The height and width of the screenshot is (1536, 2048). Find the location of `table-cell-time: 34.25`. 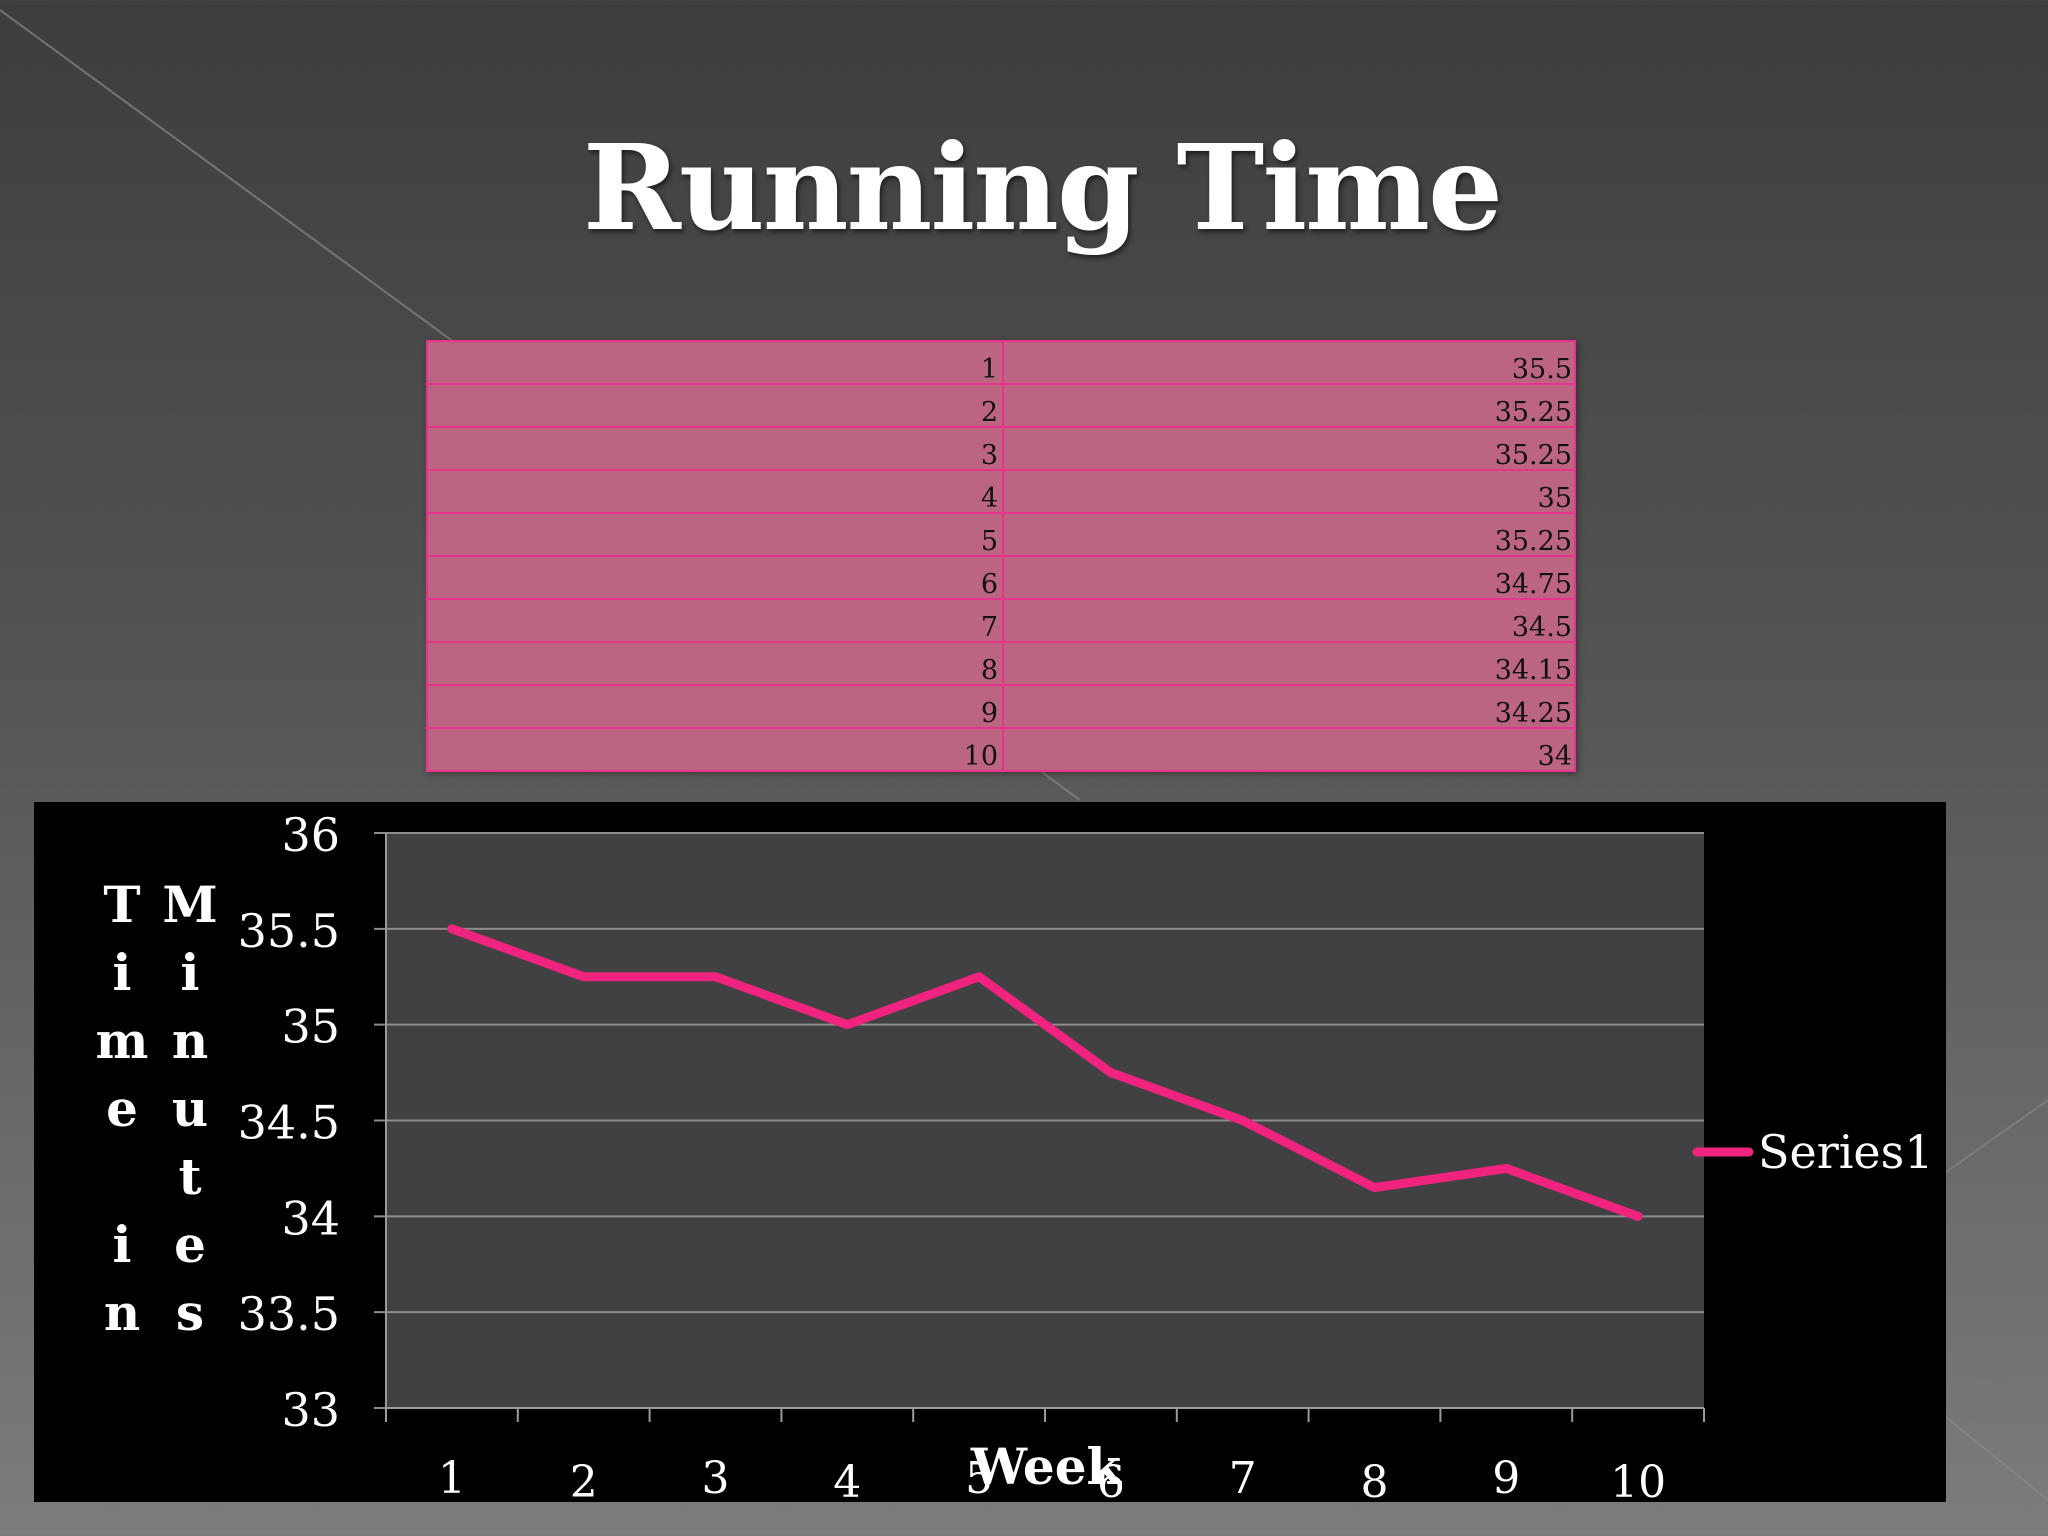

table-cell-time: 34.25 is located at coordinates (1288, 706).